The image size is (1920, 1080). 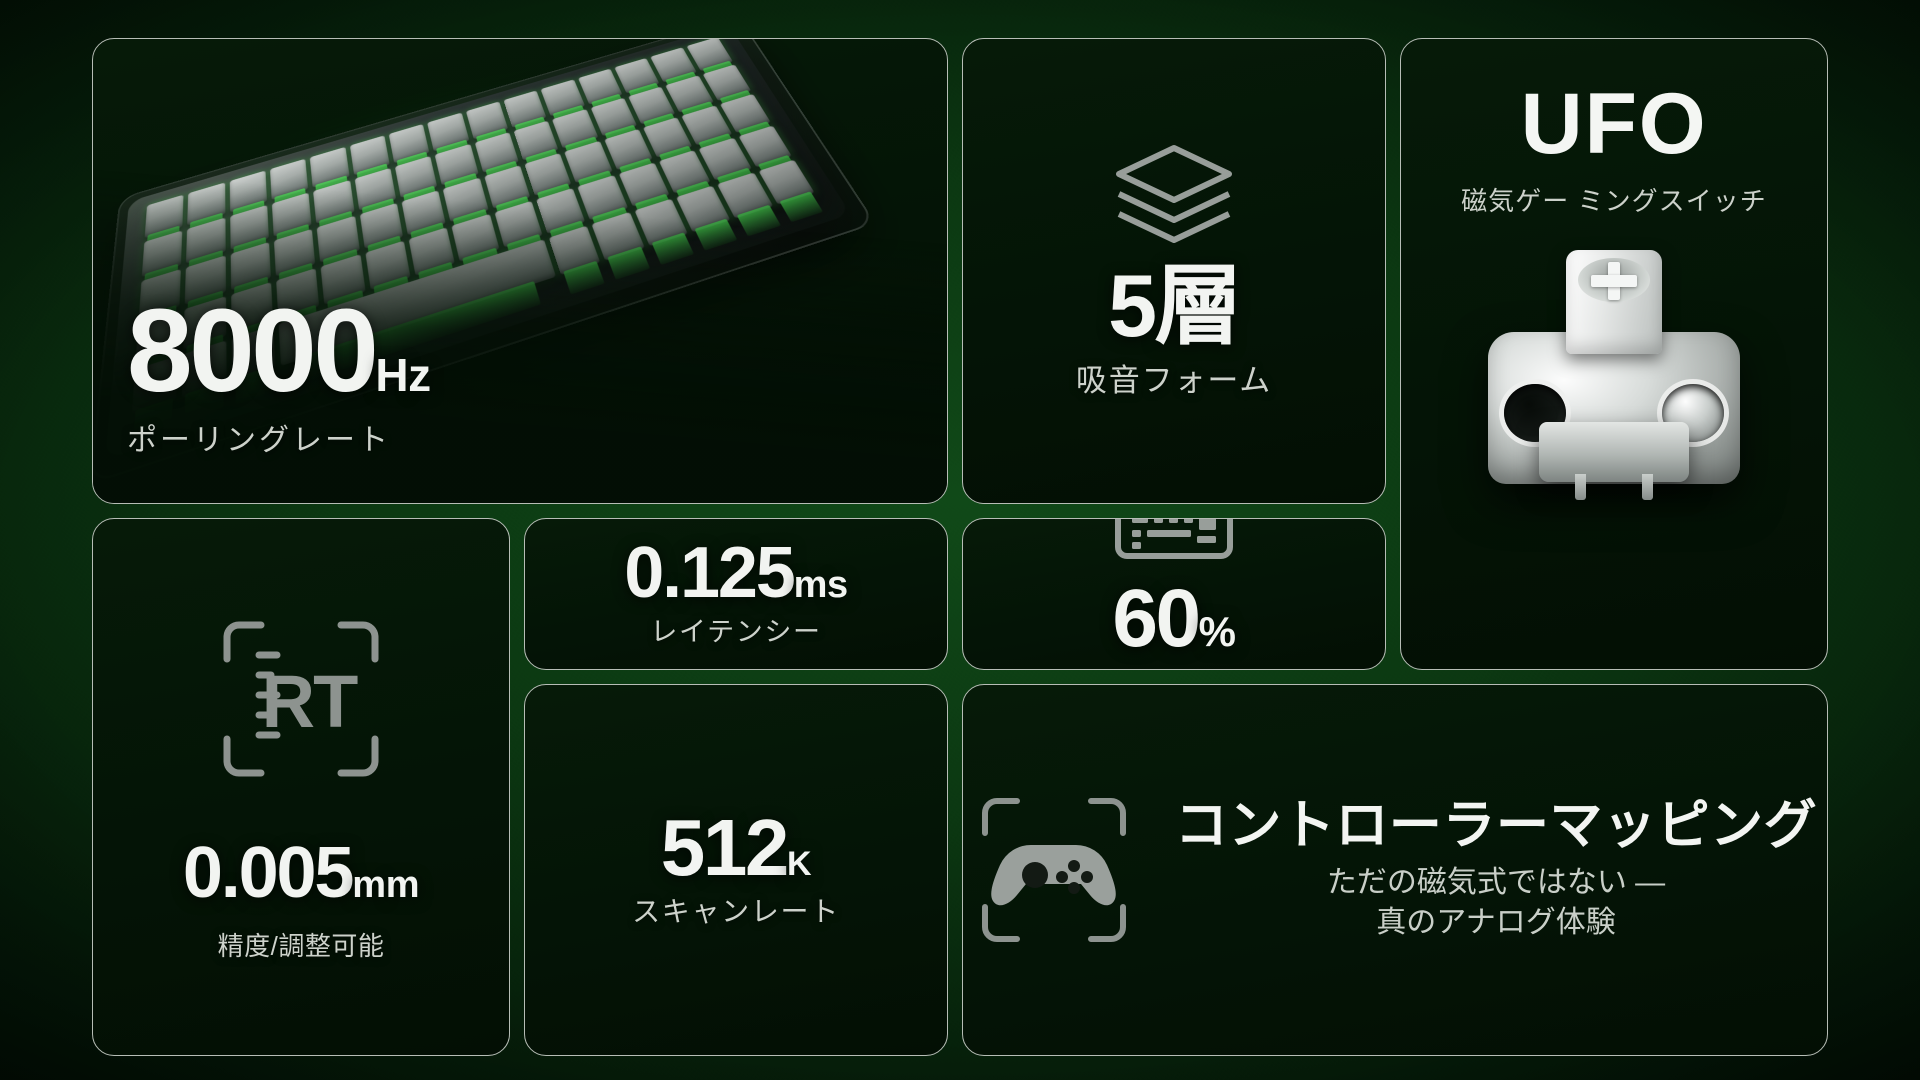 I want to click on foam-caption: 吸音フォーム, so click(x=1174, y=381).